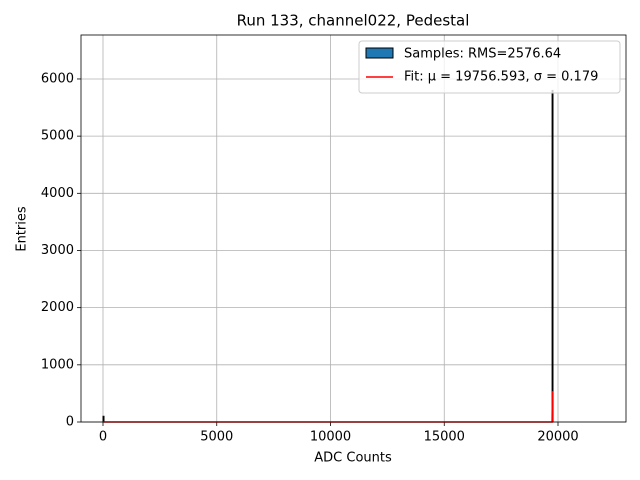 The image size is (640, 480). Describe the element at coordinates (482, 54) in the screenshot. I see `legend-label: Samples: RMS=2576.64` at that location.